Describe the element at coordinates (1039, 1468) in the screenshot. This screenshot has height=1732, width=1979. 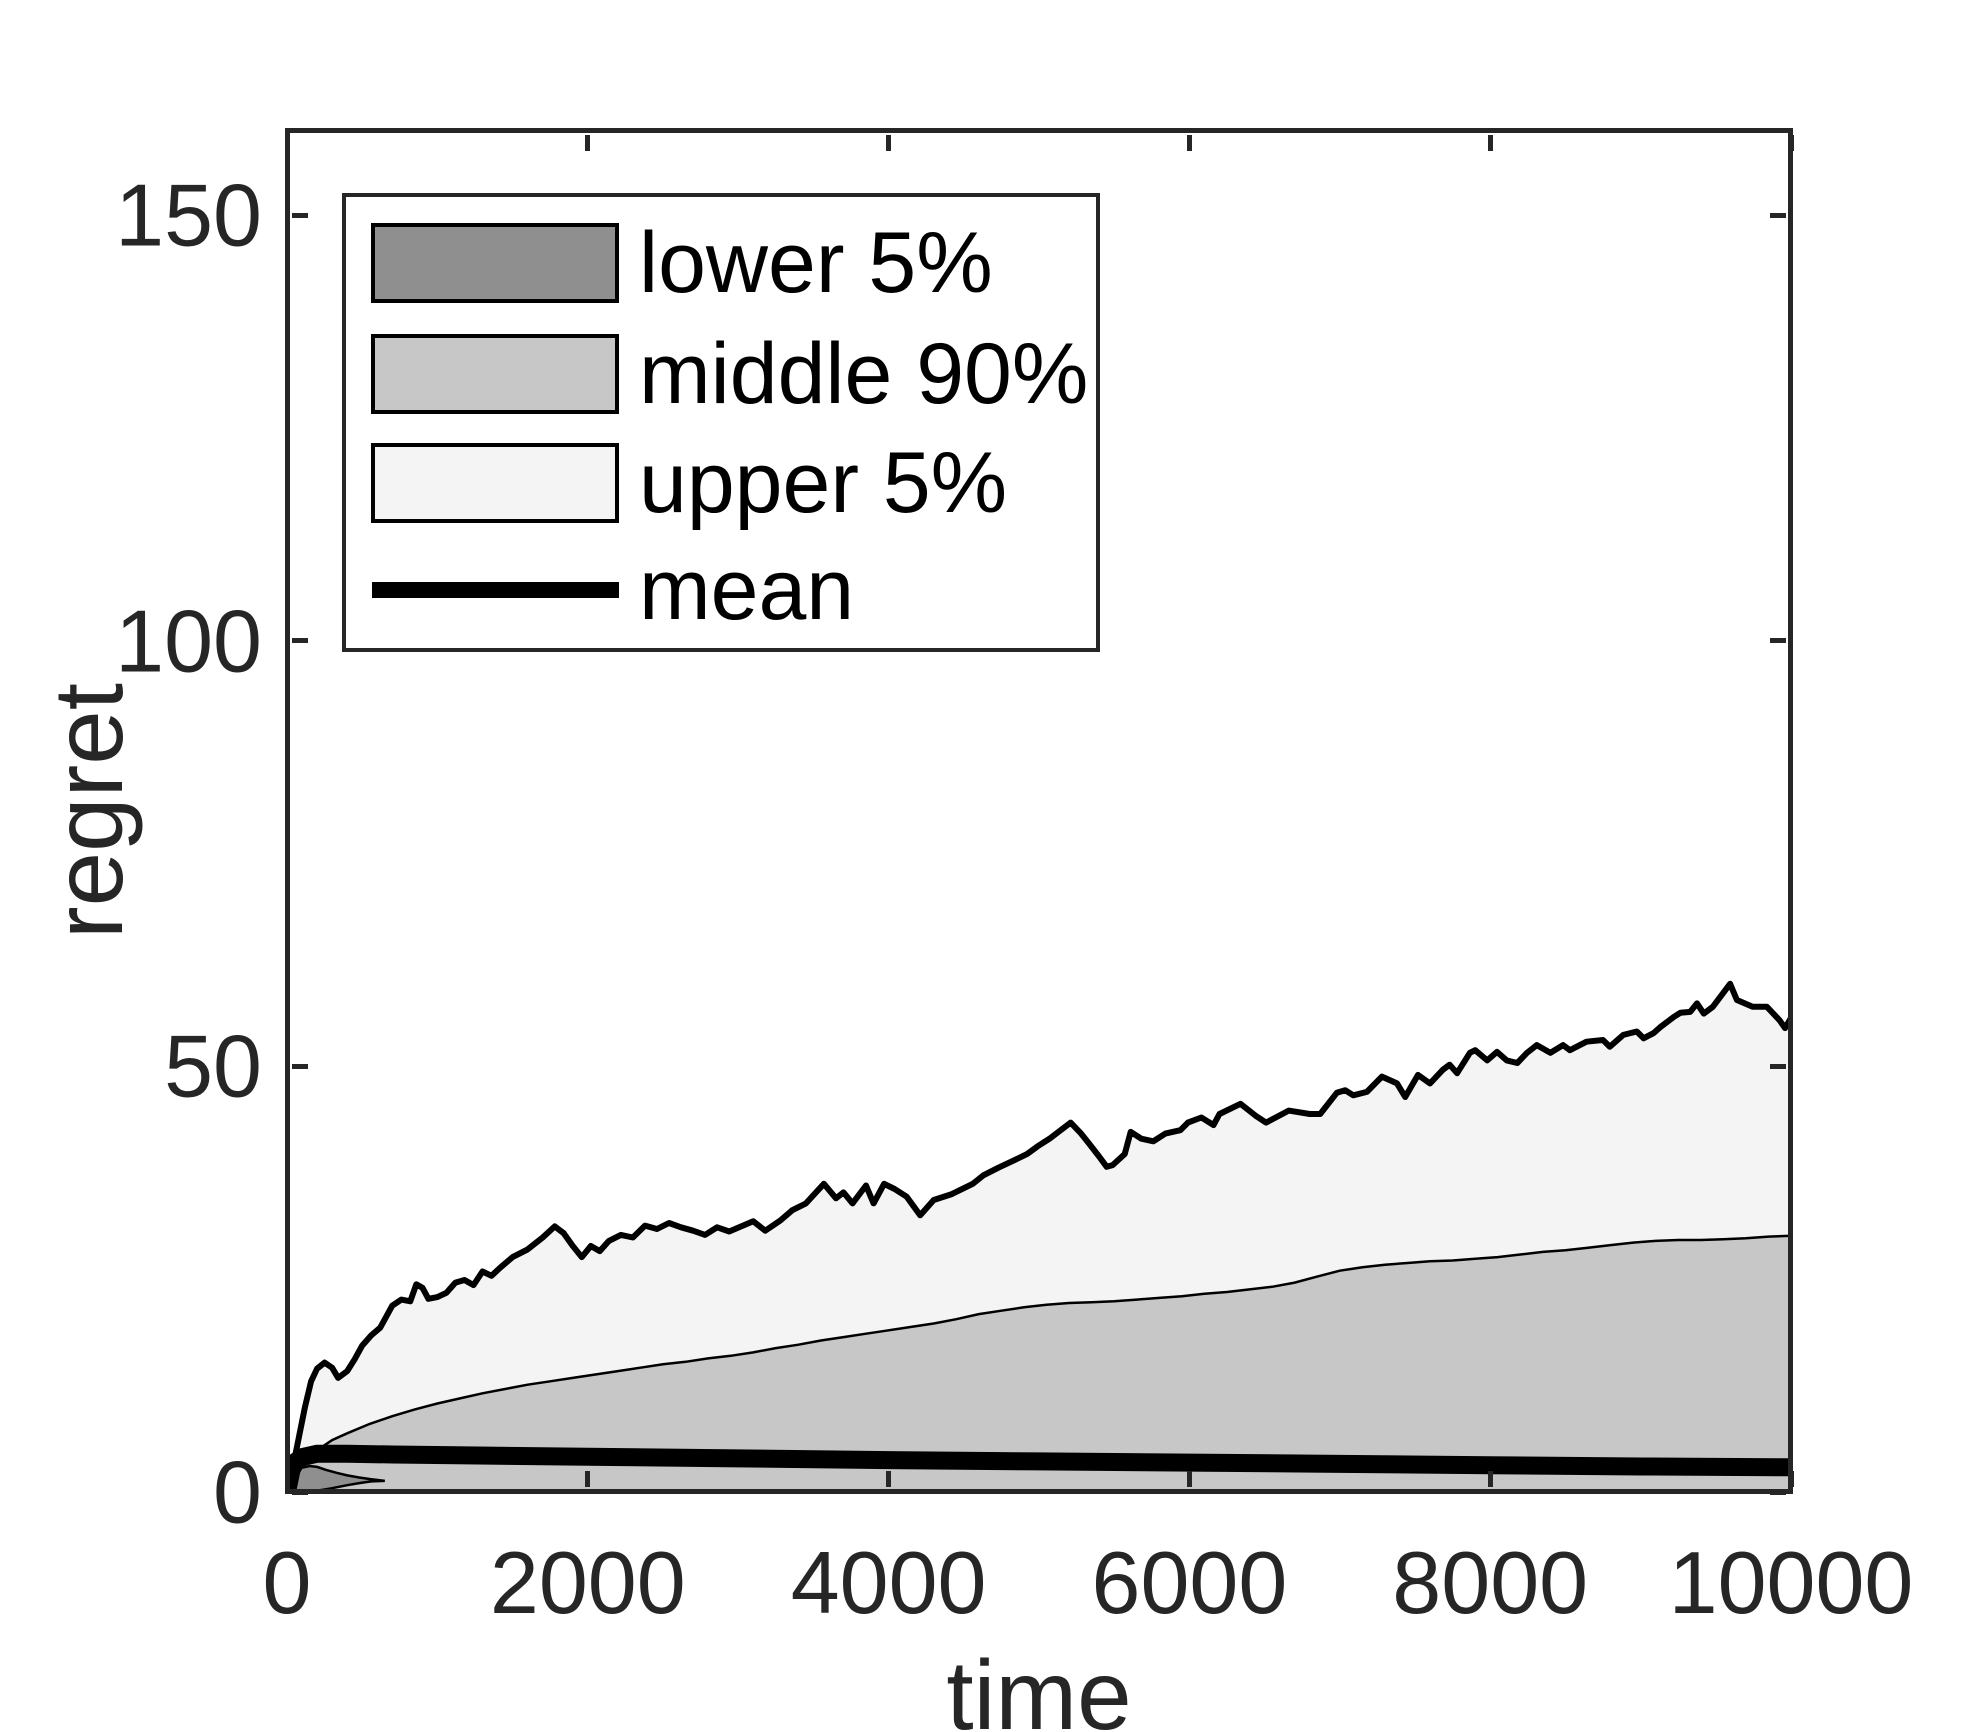
I see `mean-line` at that location.